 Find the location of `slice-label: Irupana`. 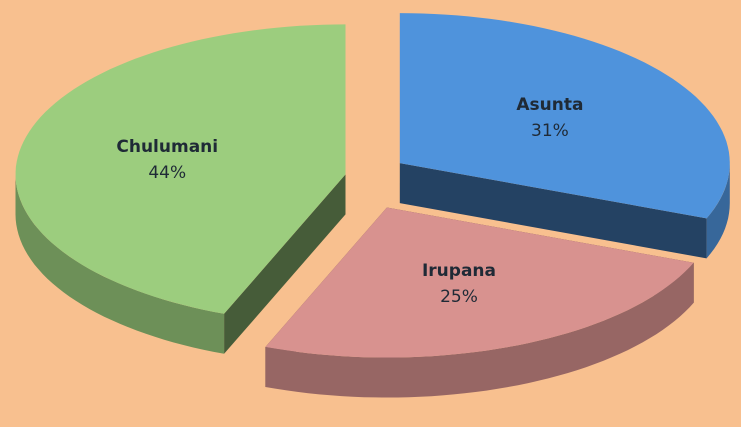

slice-label: Irupana is located at coordinates (459, 271).